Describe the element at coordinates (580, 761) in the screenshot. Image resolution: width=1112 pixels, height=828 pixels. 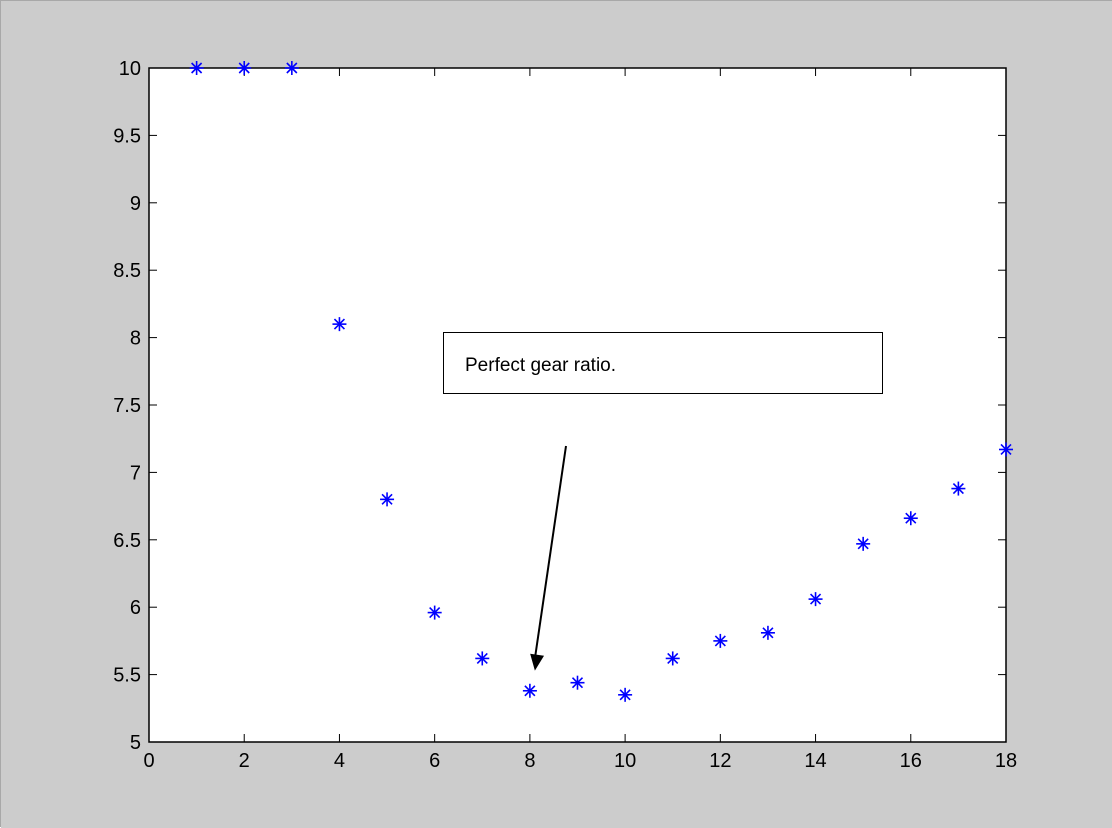
I see `x-tick-labels: 0 2 4 6 8 10 12 14 16 18` at that location.